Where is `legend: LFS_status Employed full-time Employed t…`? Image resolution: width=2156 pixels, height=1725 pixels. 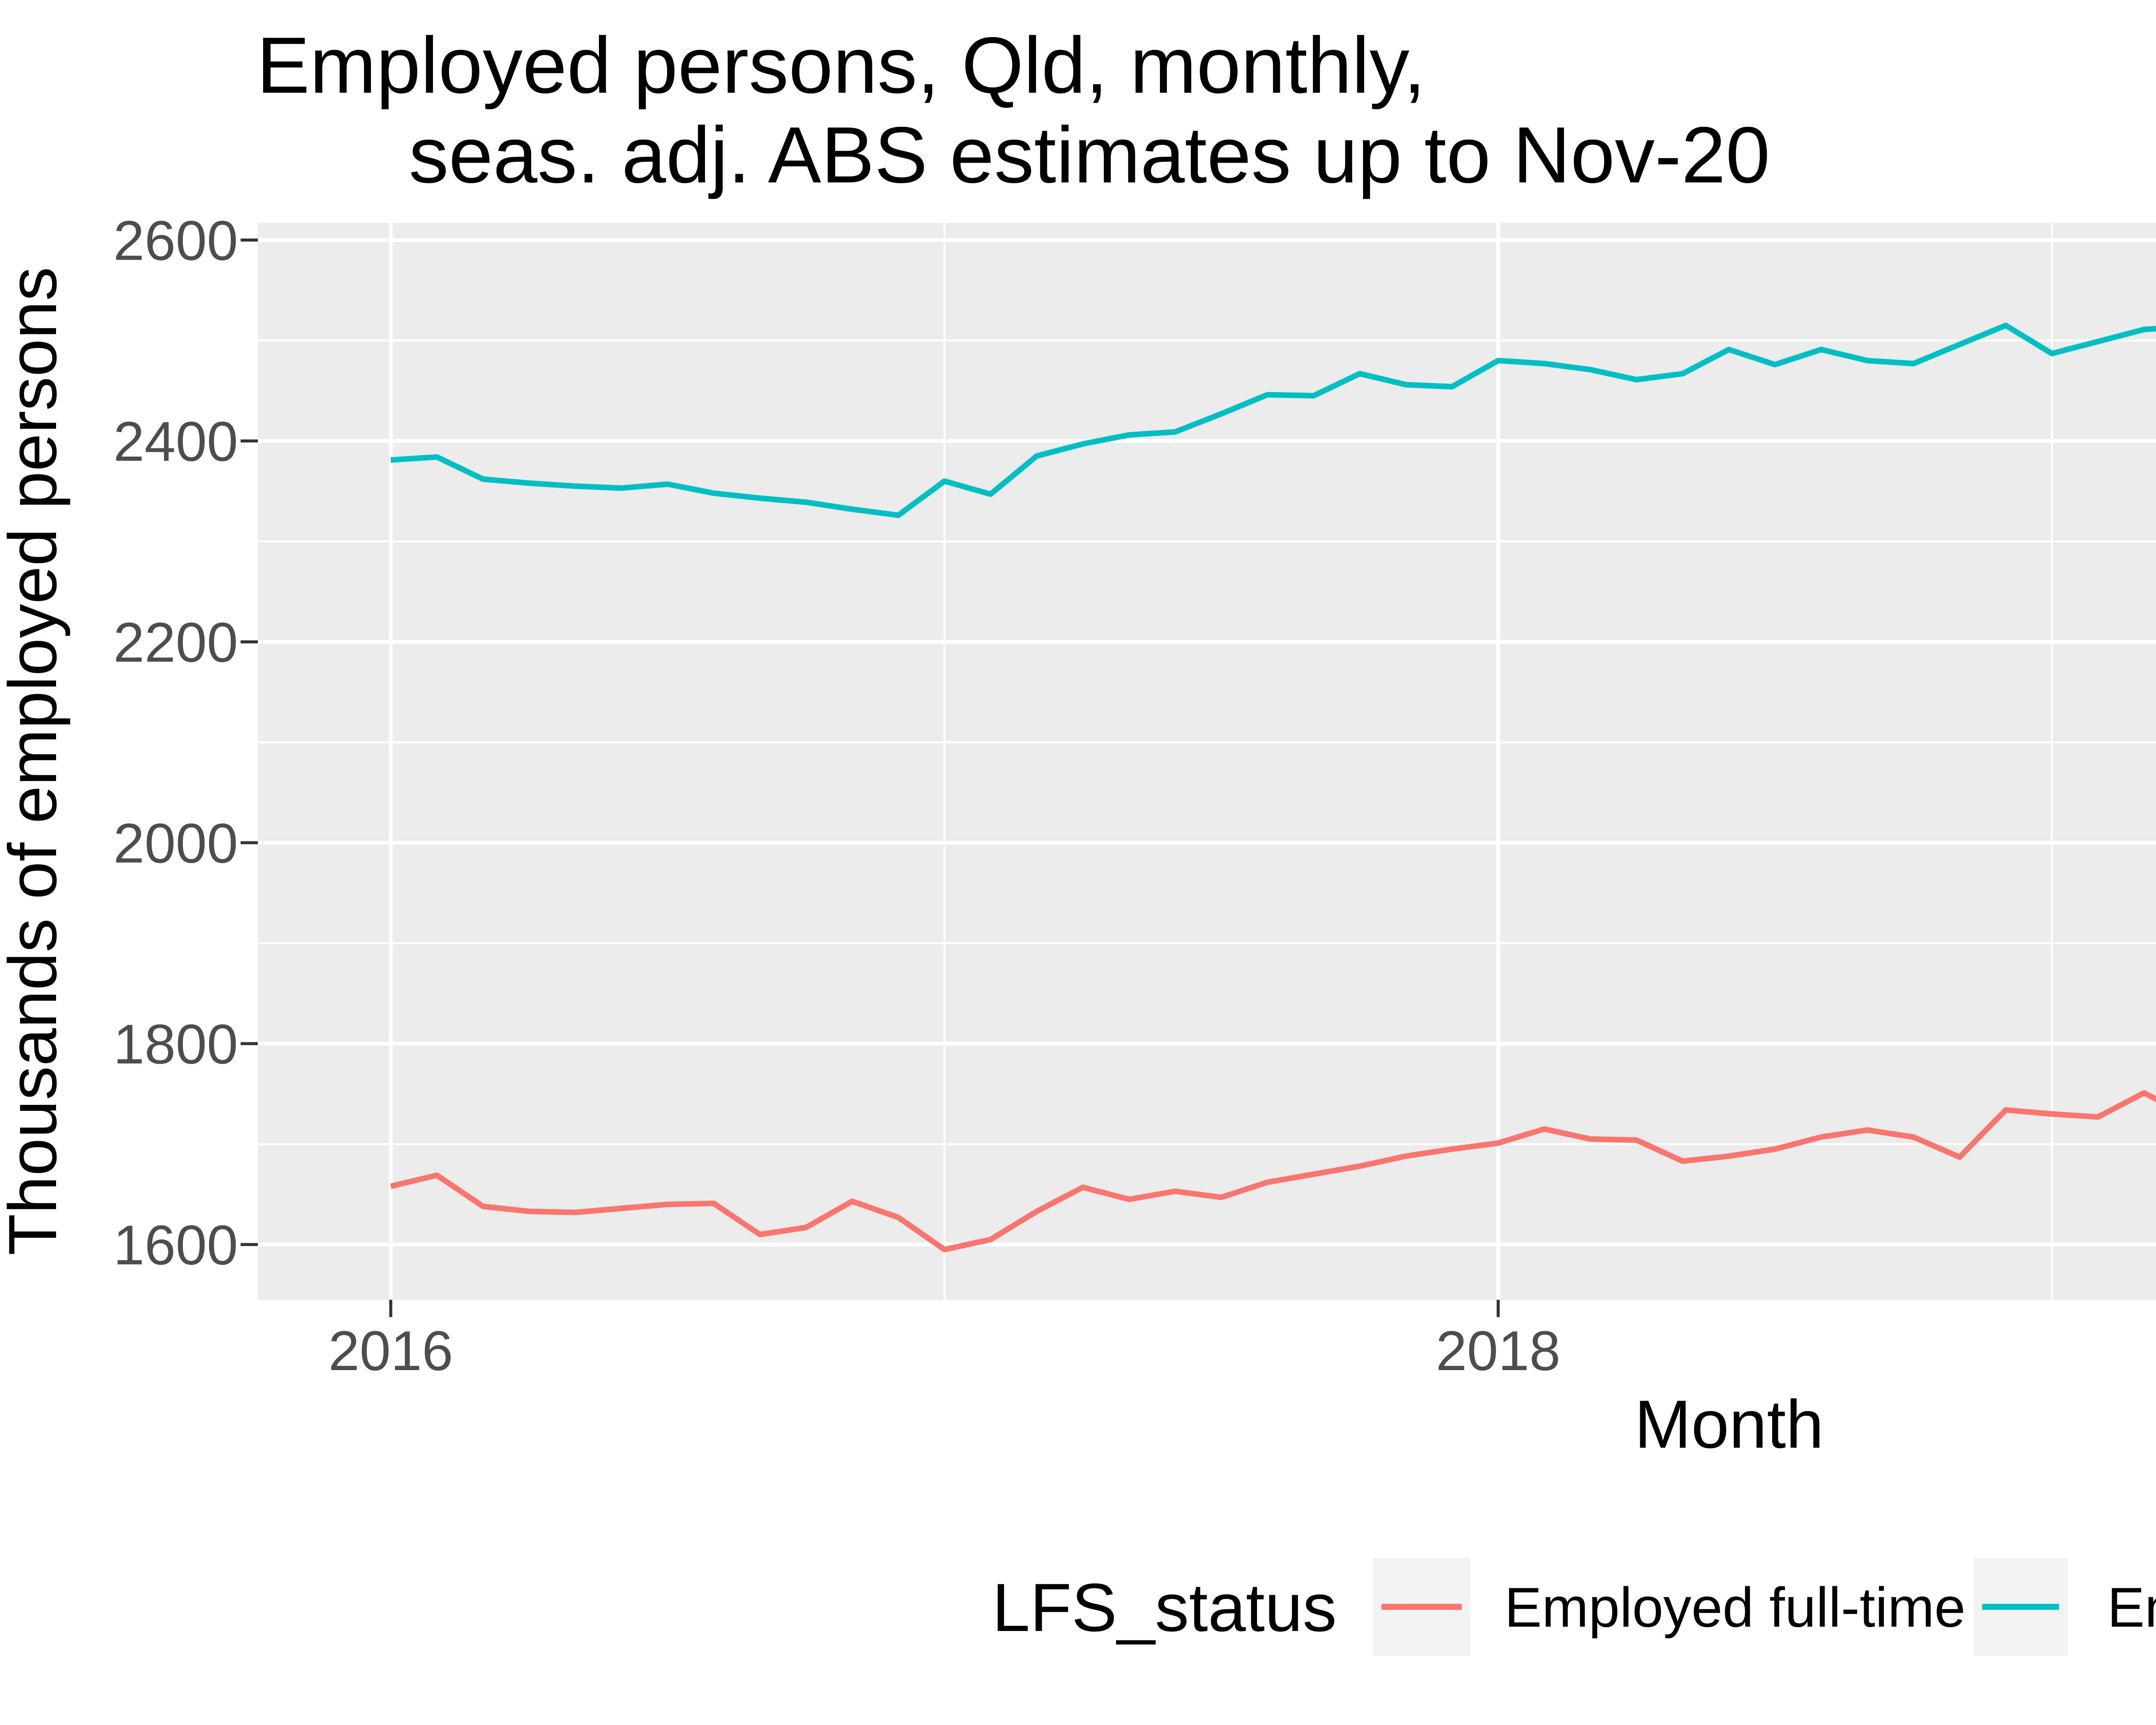 legend: LFS_status Employed full-time Employed t… is located at coordinates (1574, 1607).